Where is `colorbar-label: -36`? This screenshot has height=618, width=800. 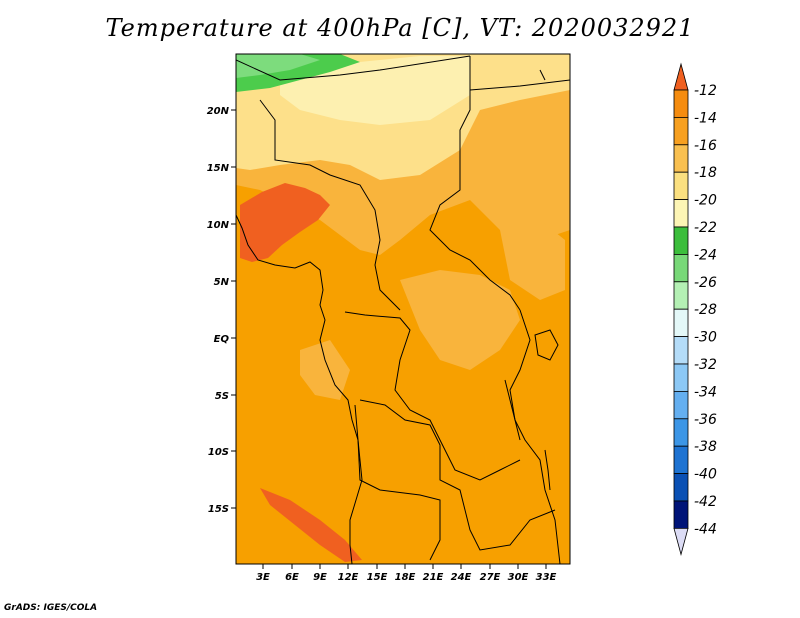 colorbar-label: -36 is located at coordinates (705, 420).